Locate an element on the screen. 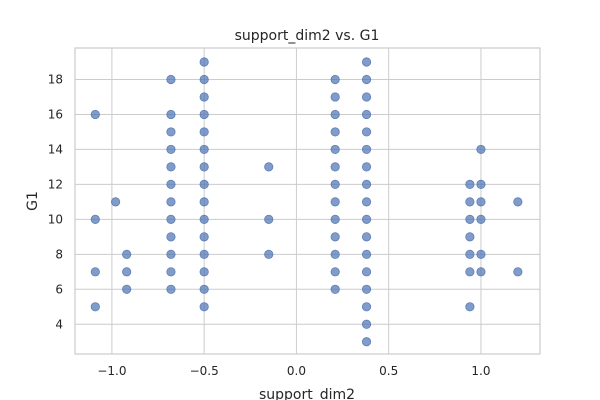 The height and width of the screenshot is (400, 600). y-tick-label: 16 is located at coordinates (55, 114).